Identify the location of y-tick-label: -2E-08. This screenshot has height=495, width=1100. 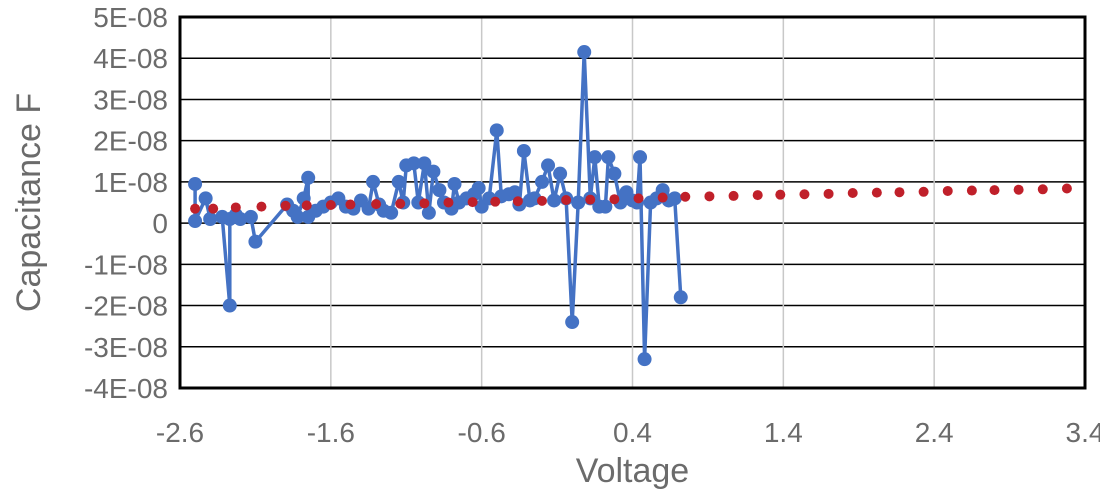
(126, 306).